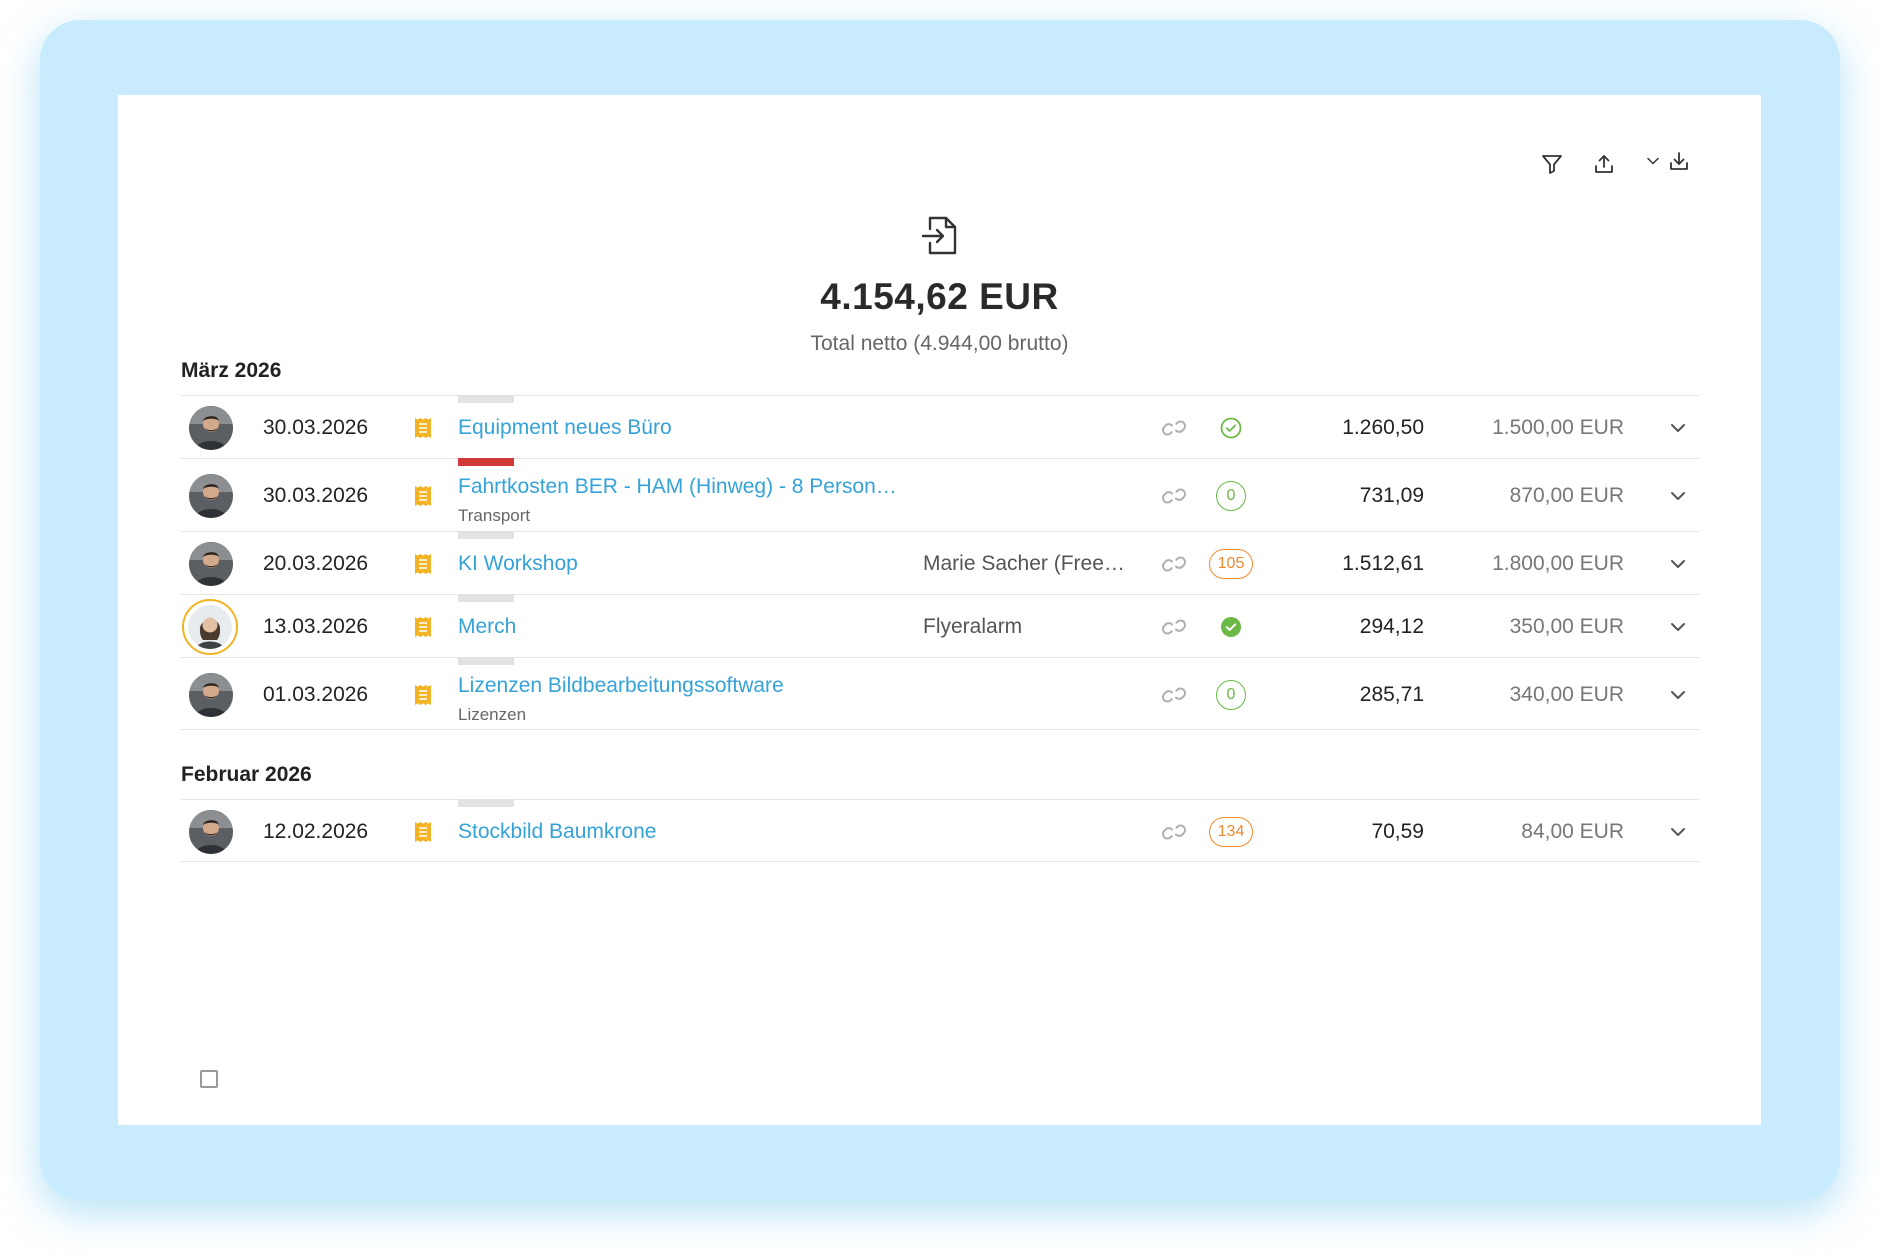 The width and height of the screenshot is (1880, 1259). I want to click on expense-title-link: Equipment neues Büro, so click(565, 427).